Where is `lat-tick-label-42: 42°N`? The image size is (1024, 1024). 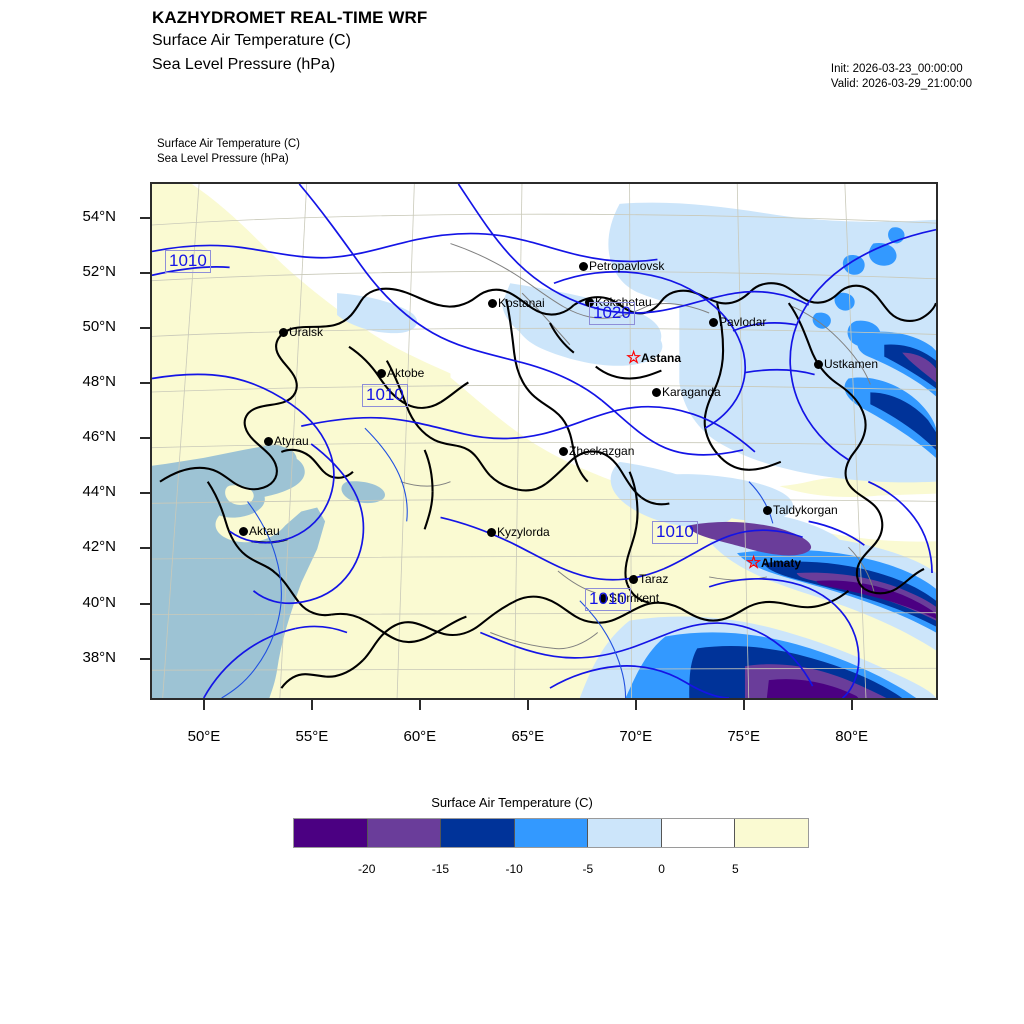 lat-tick-label-42: 42°N is located at coordinates (99, 547).